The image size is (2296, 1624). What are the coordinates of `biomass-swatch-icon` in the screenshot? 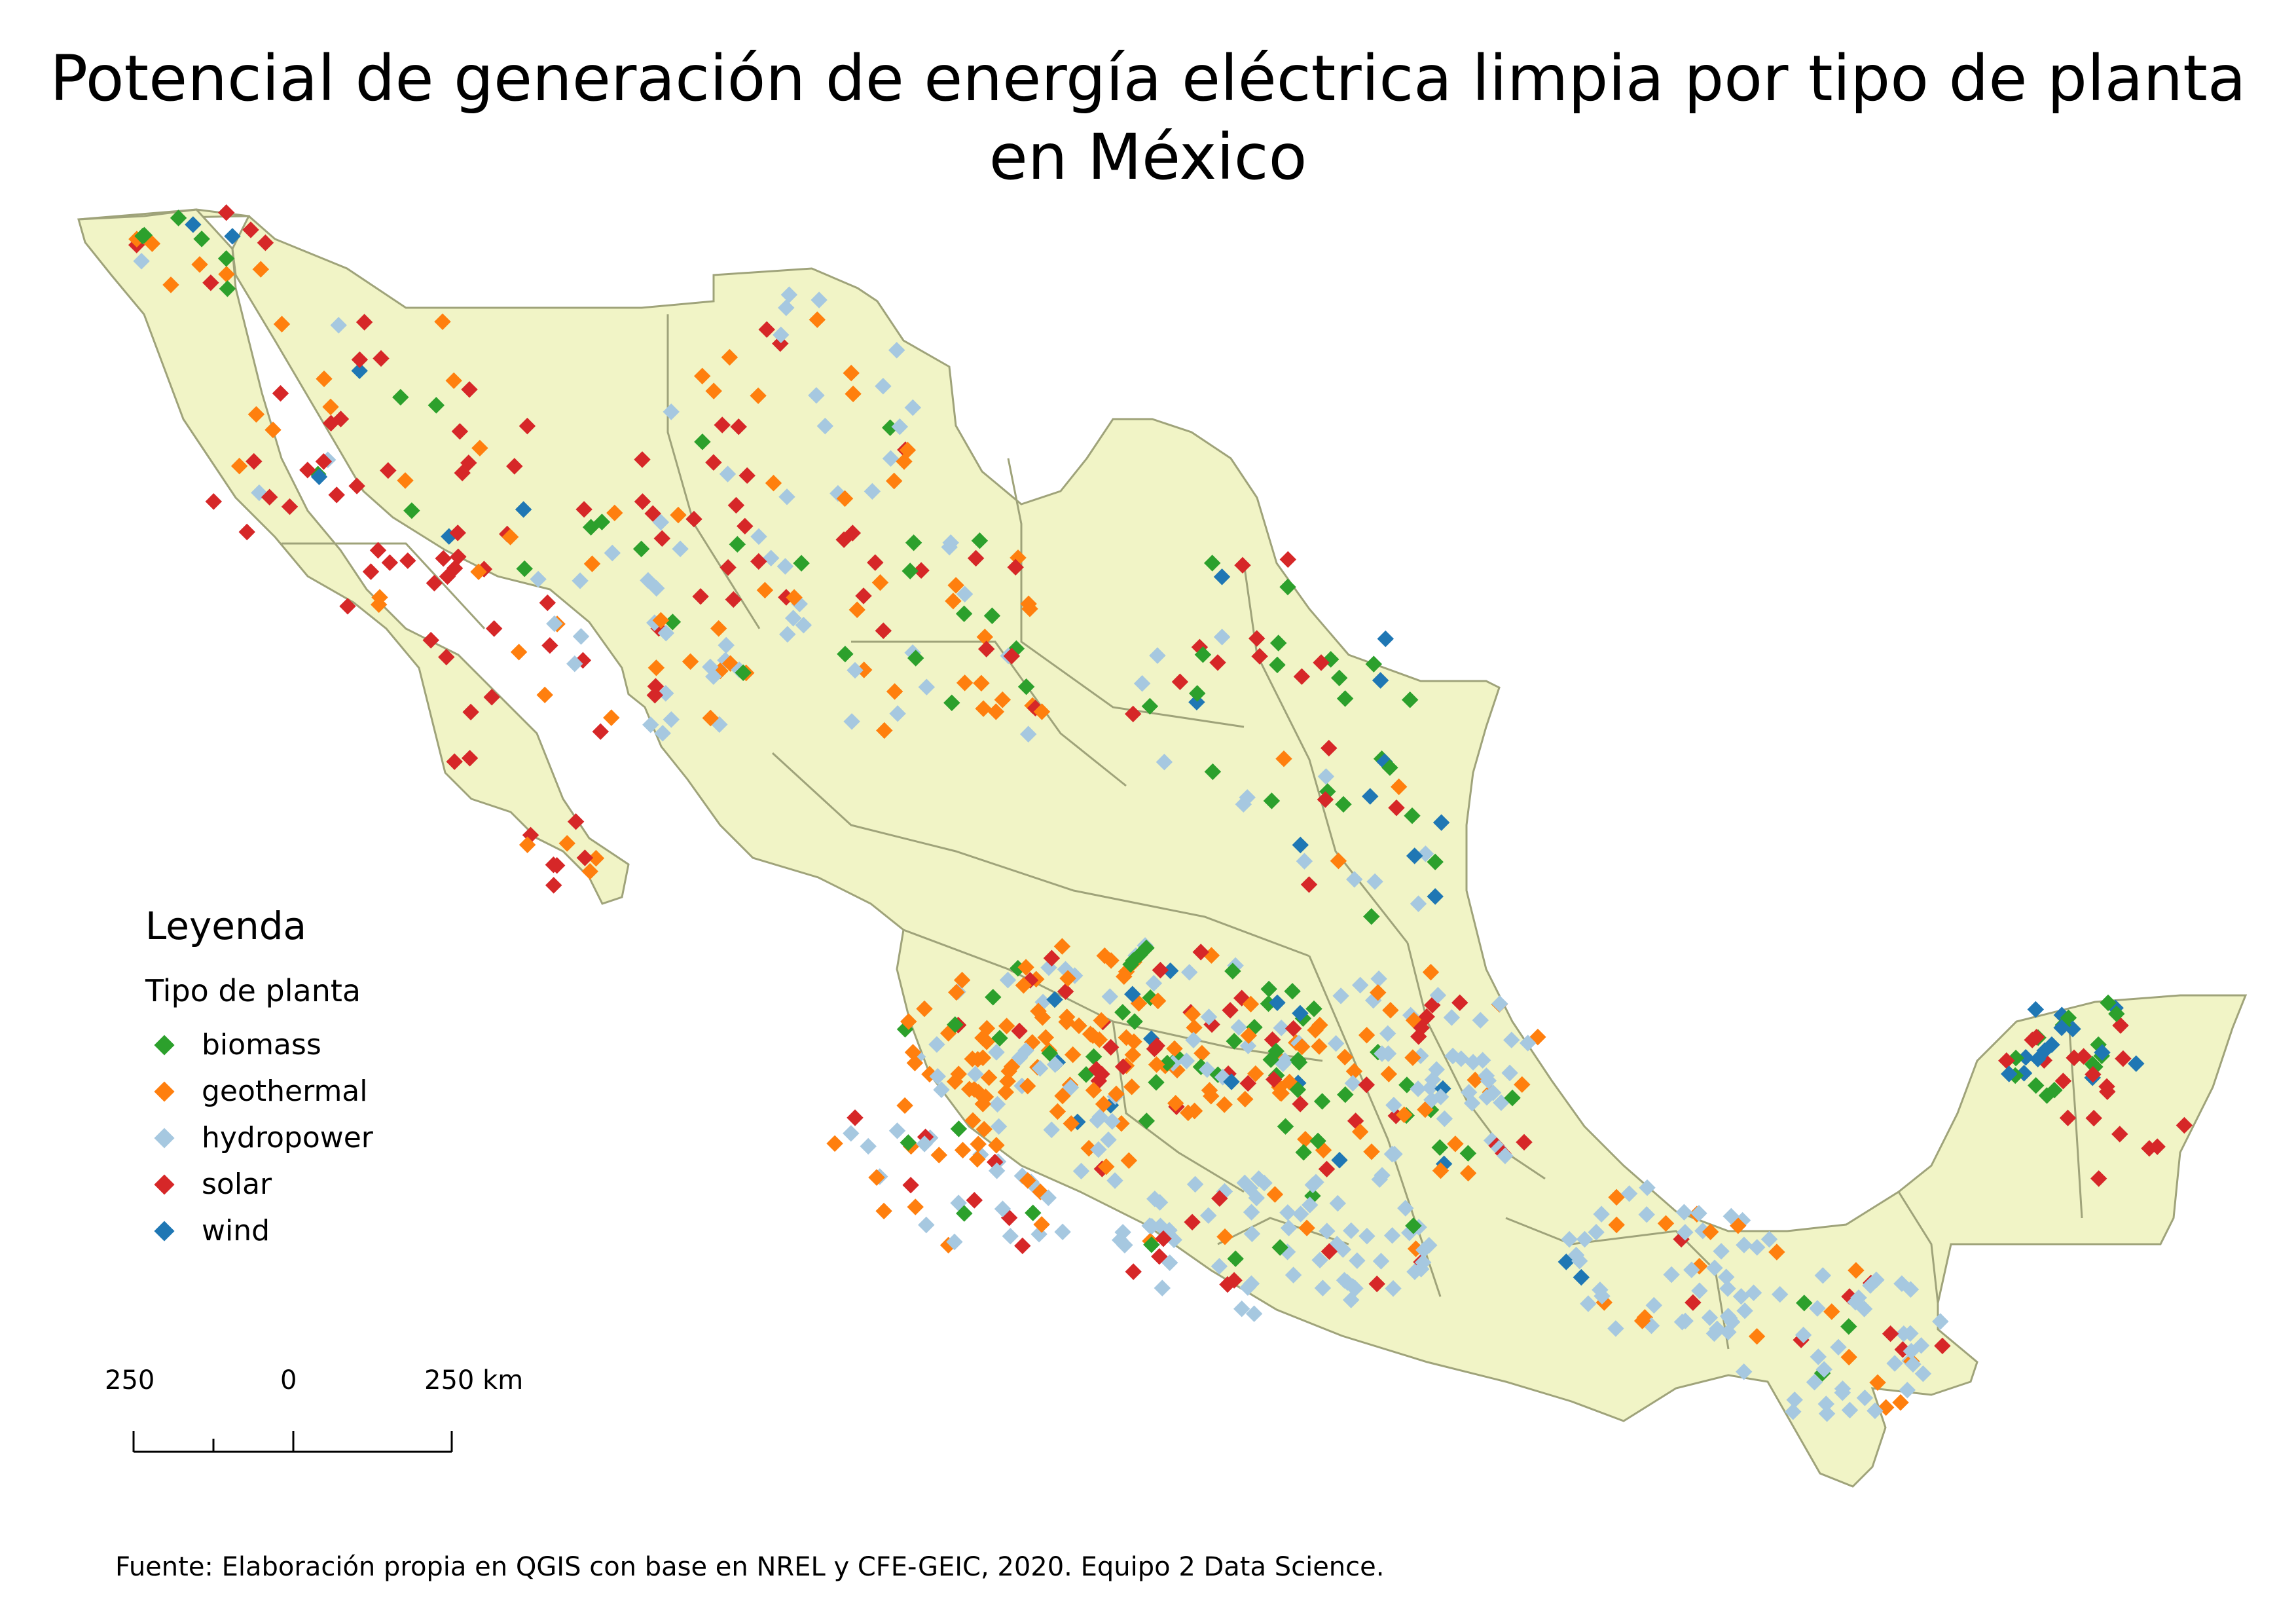 It's located at (164, 1045).